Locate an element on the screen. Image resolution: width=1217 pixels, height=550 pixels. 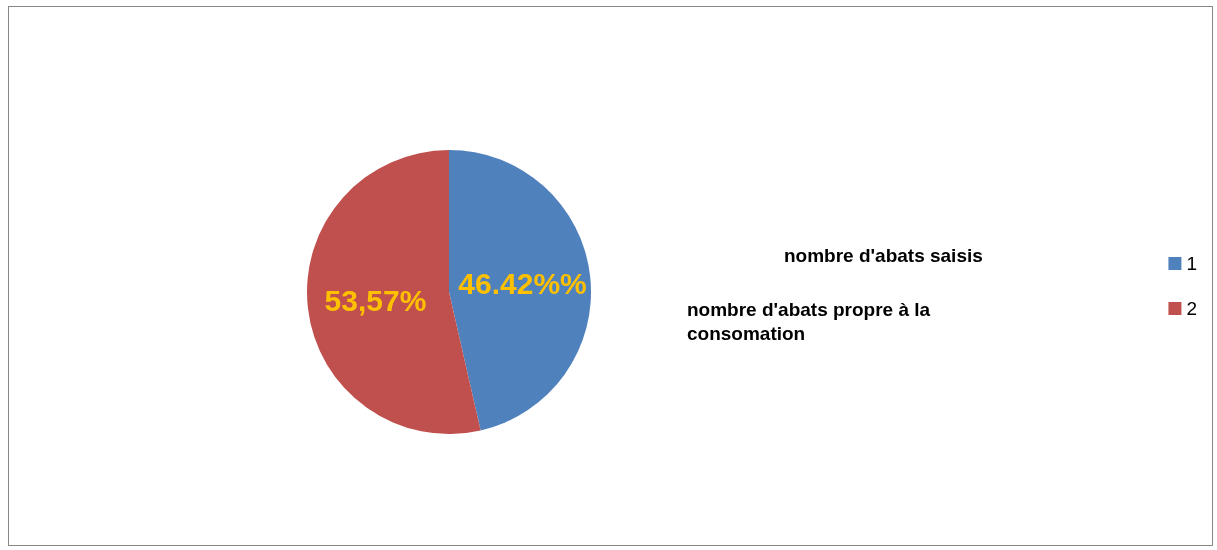
data-label: 53,57% is located at coordinates (375, 300).